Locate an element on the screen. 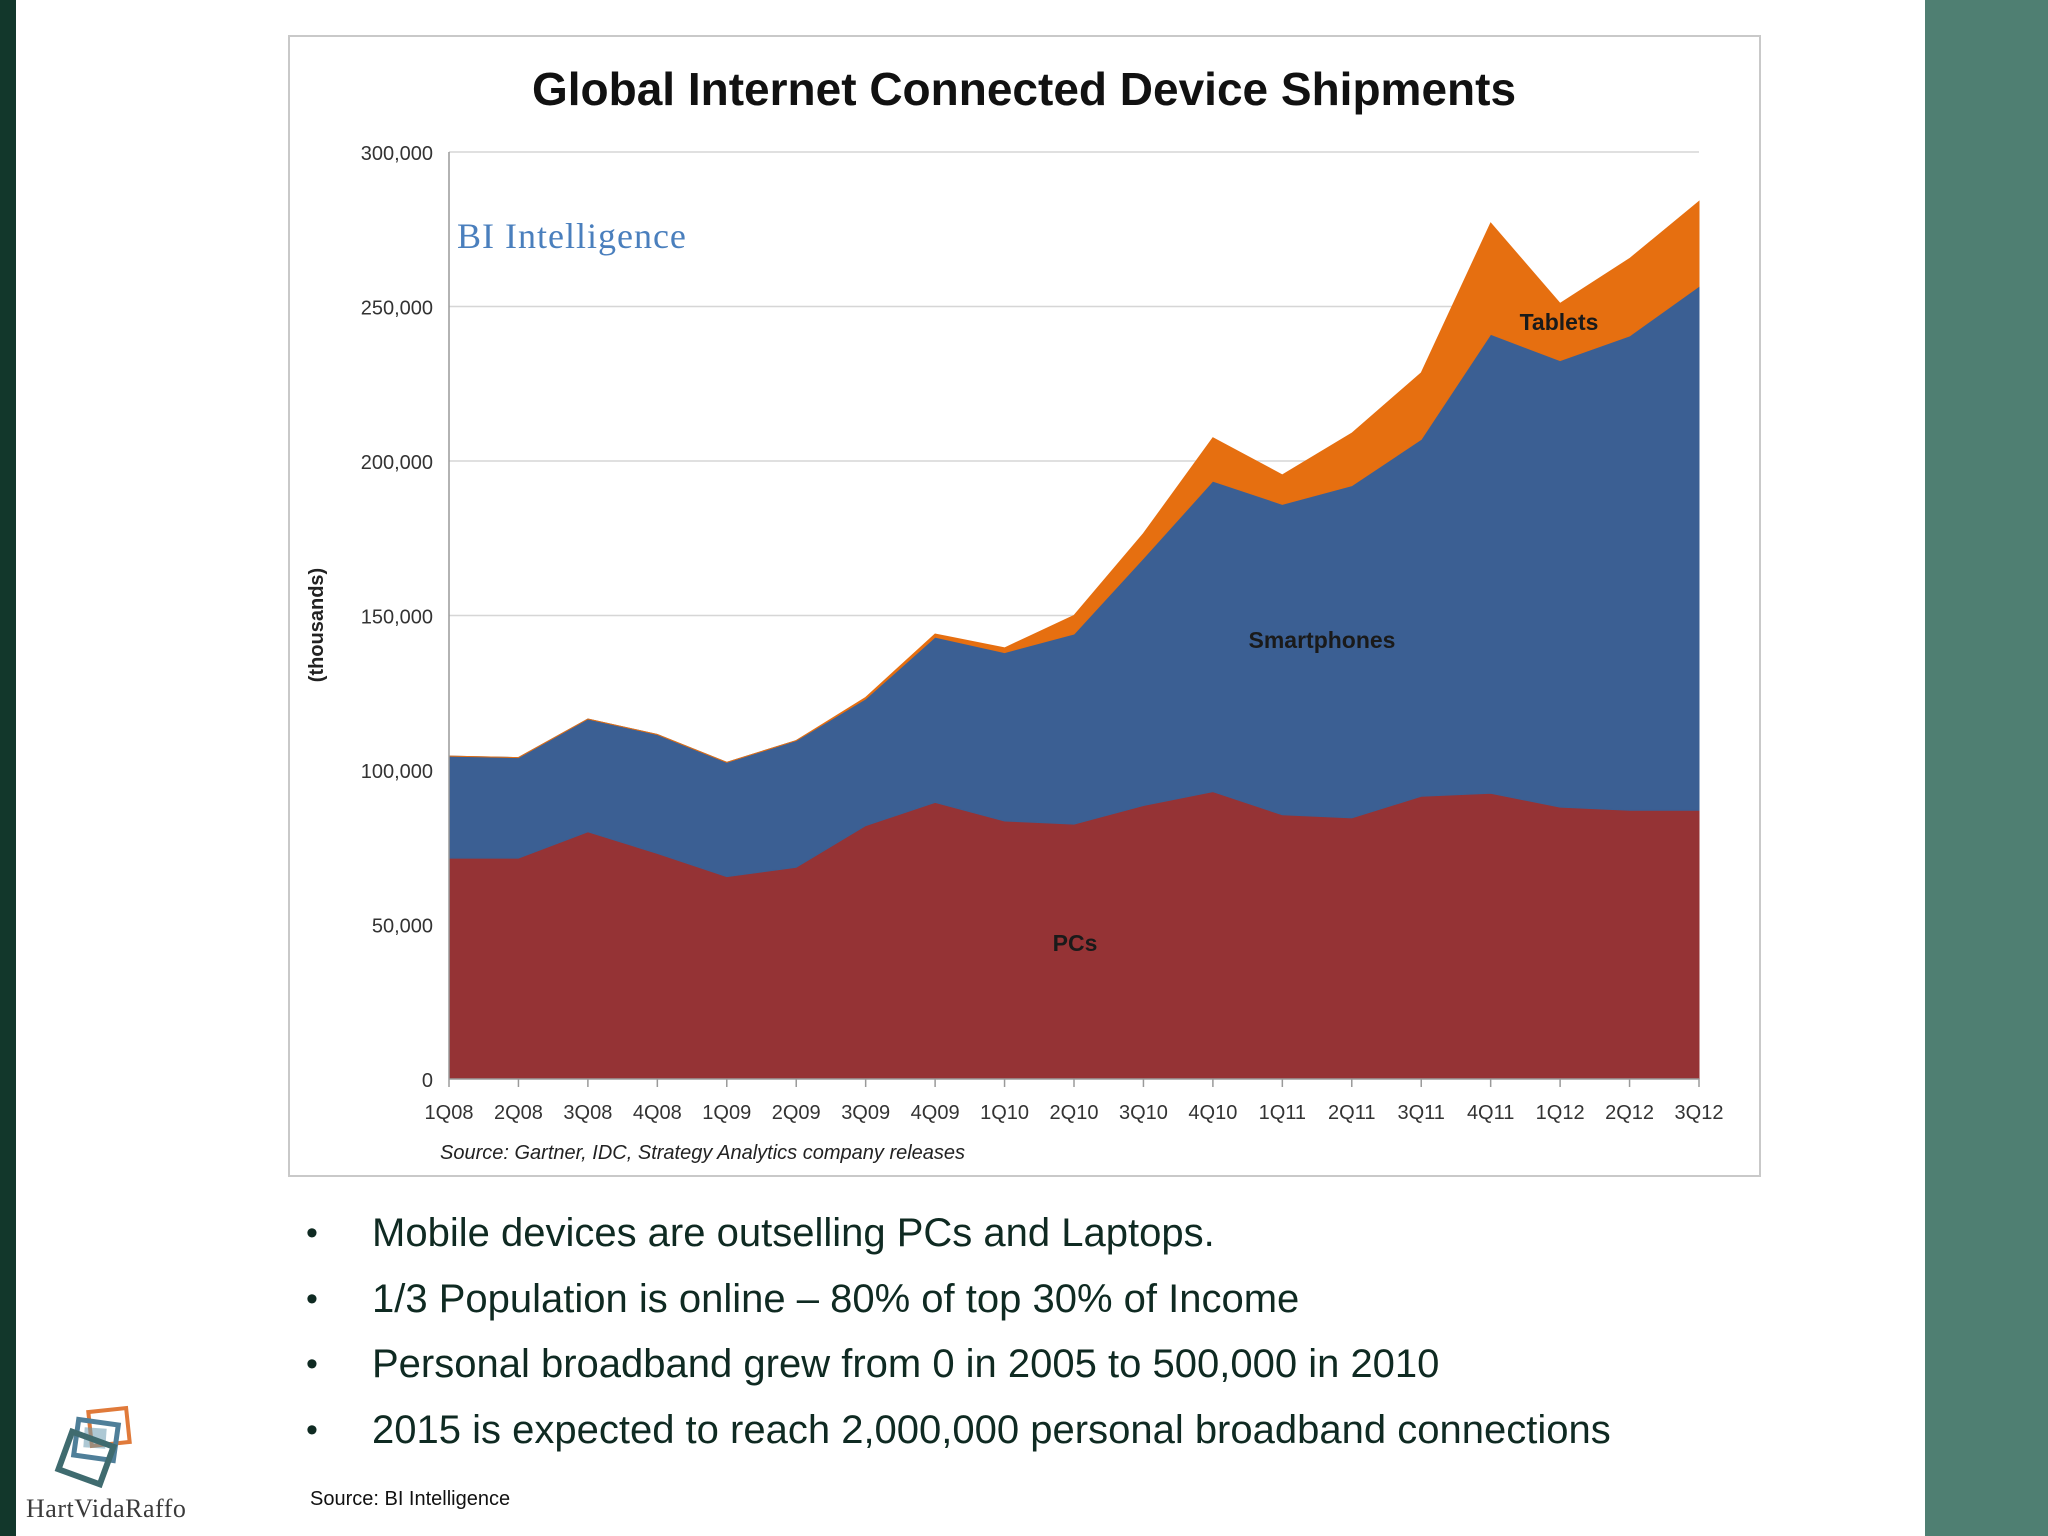  x-tick-label: 2Q11 is located at coordinates (1351, 1113).